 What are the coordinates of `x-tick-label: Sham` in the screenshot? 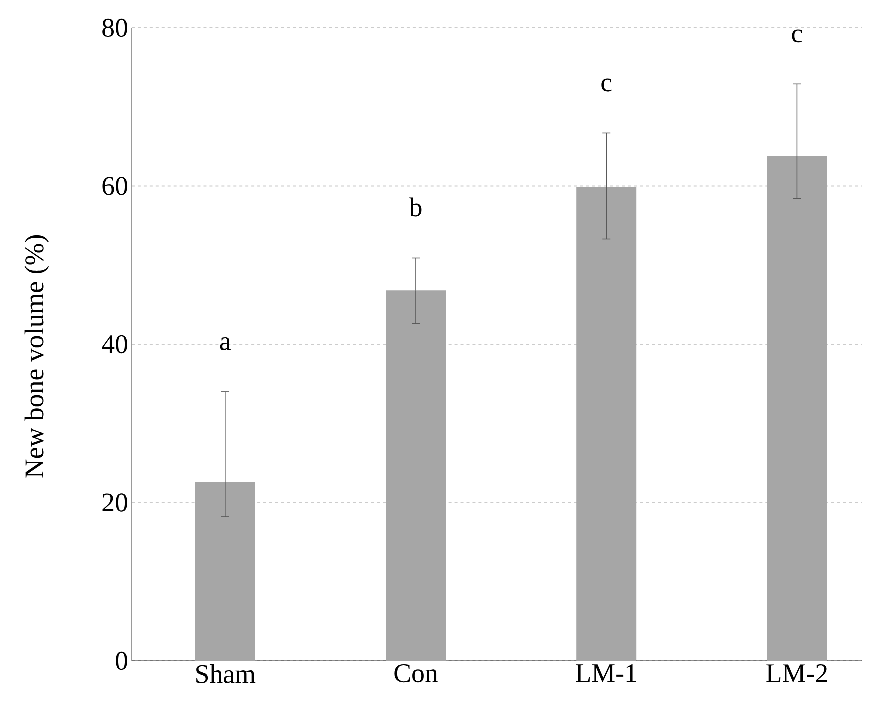 It's located at (226, 674).